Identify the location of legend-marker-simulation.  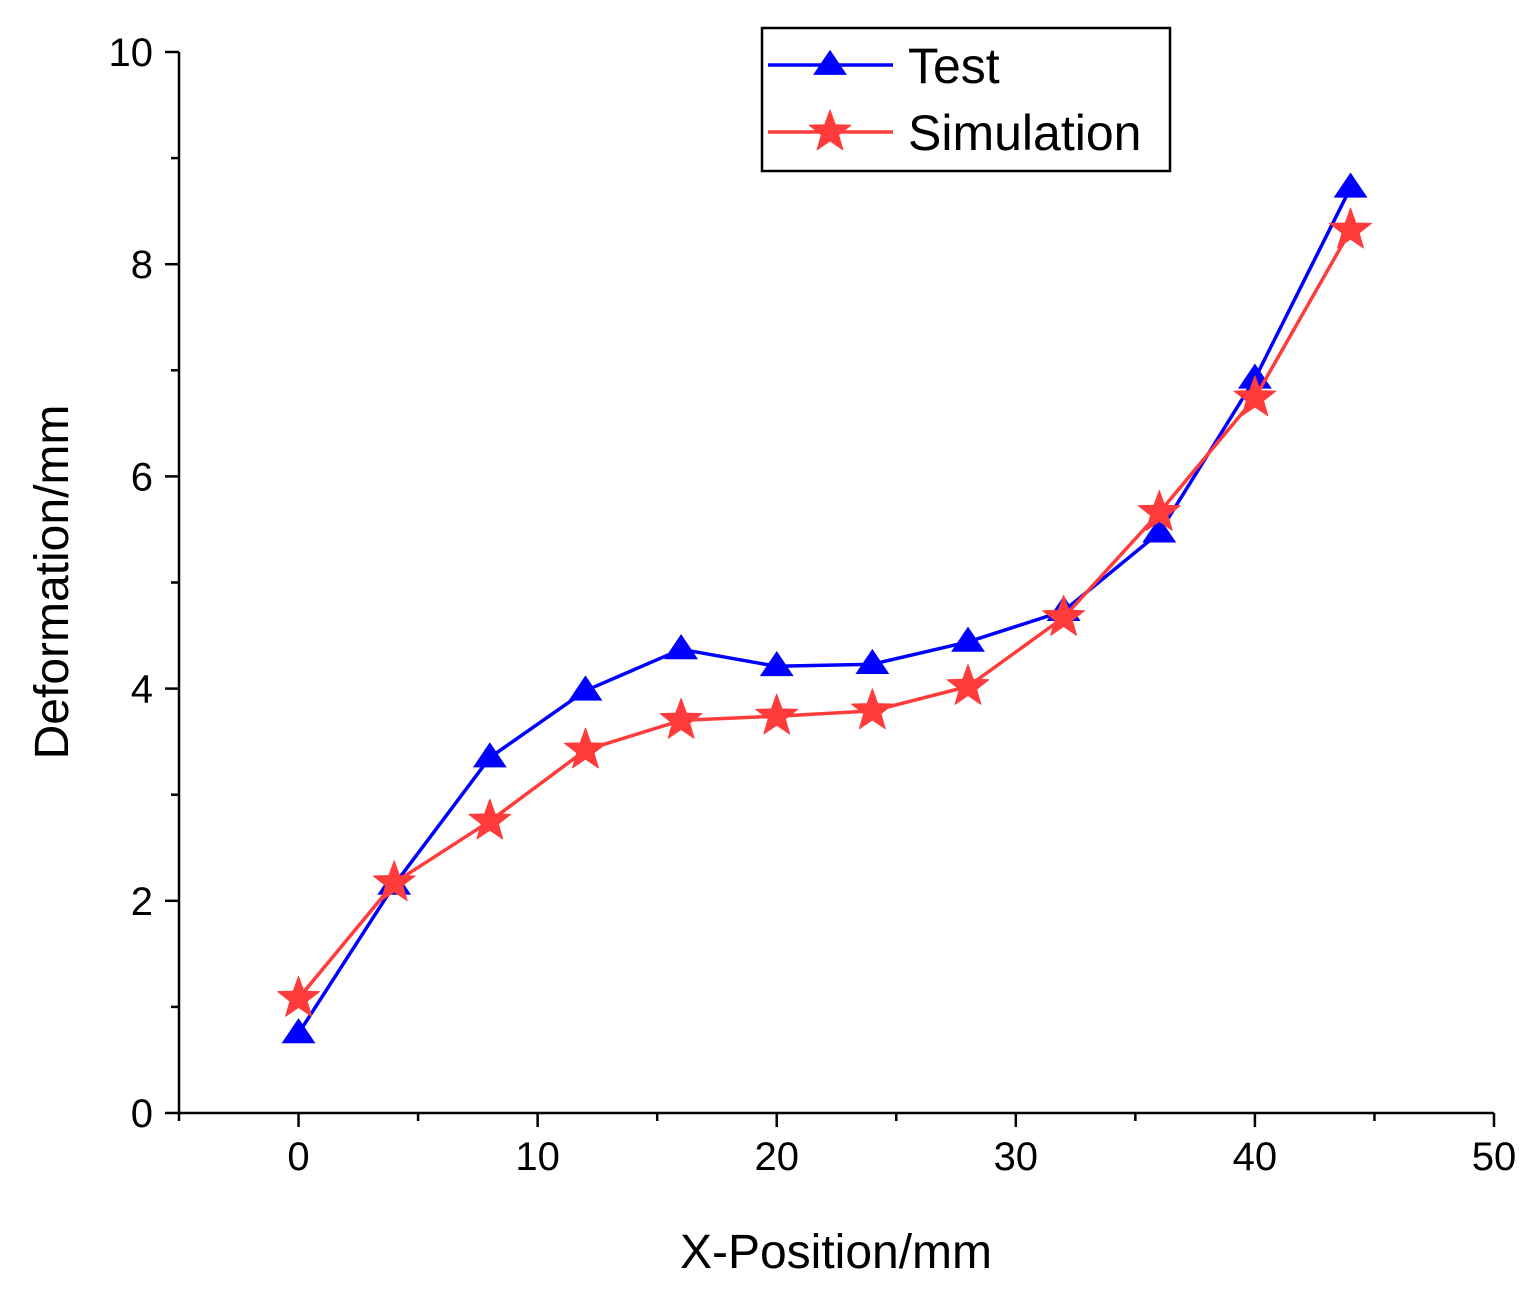
(830, 130).